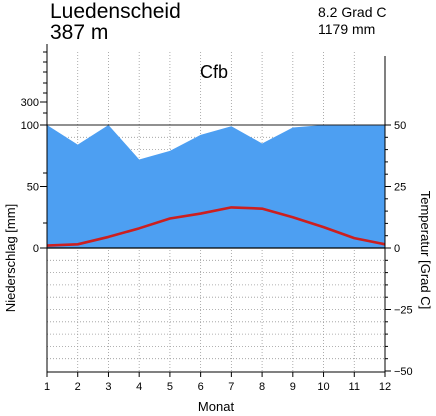 The width and height of the screenshot is (436, 416). I want to click on x-axis-label: Monat, so click(216, 406).